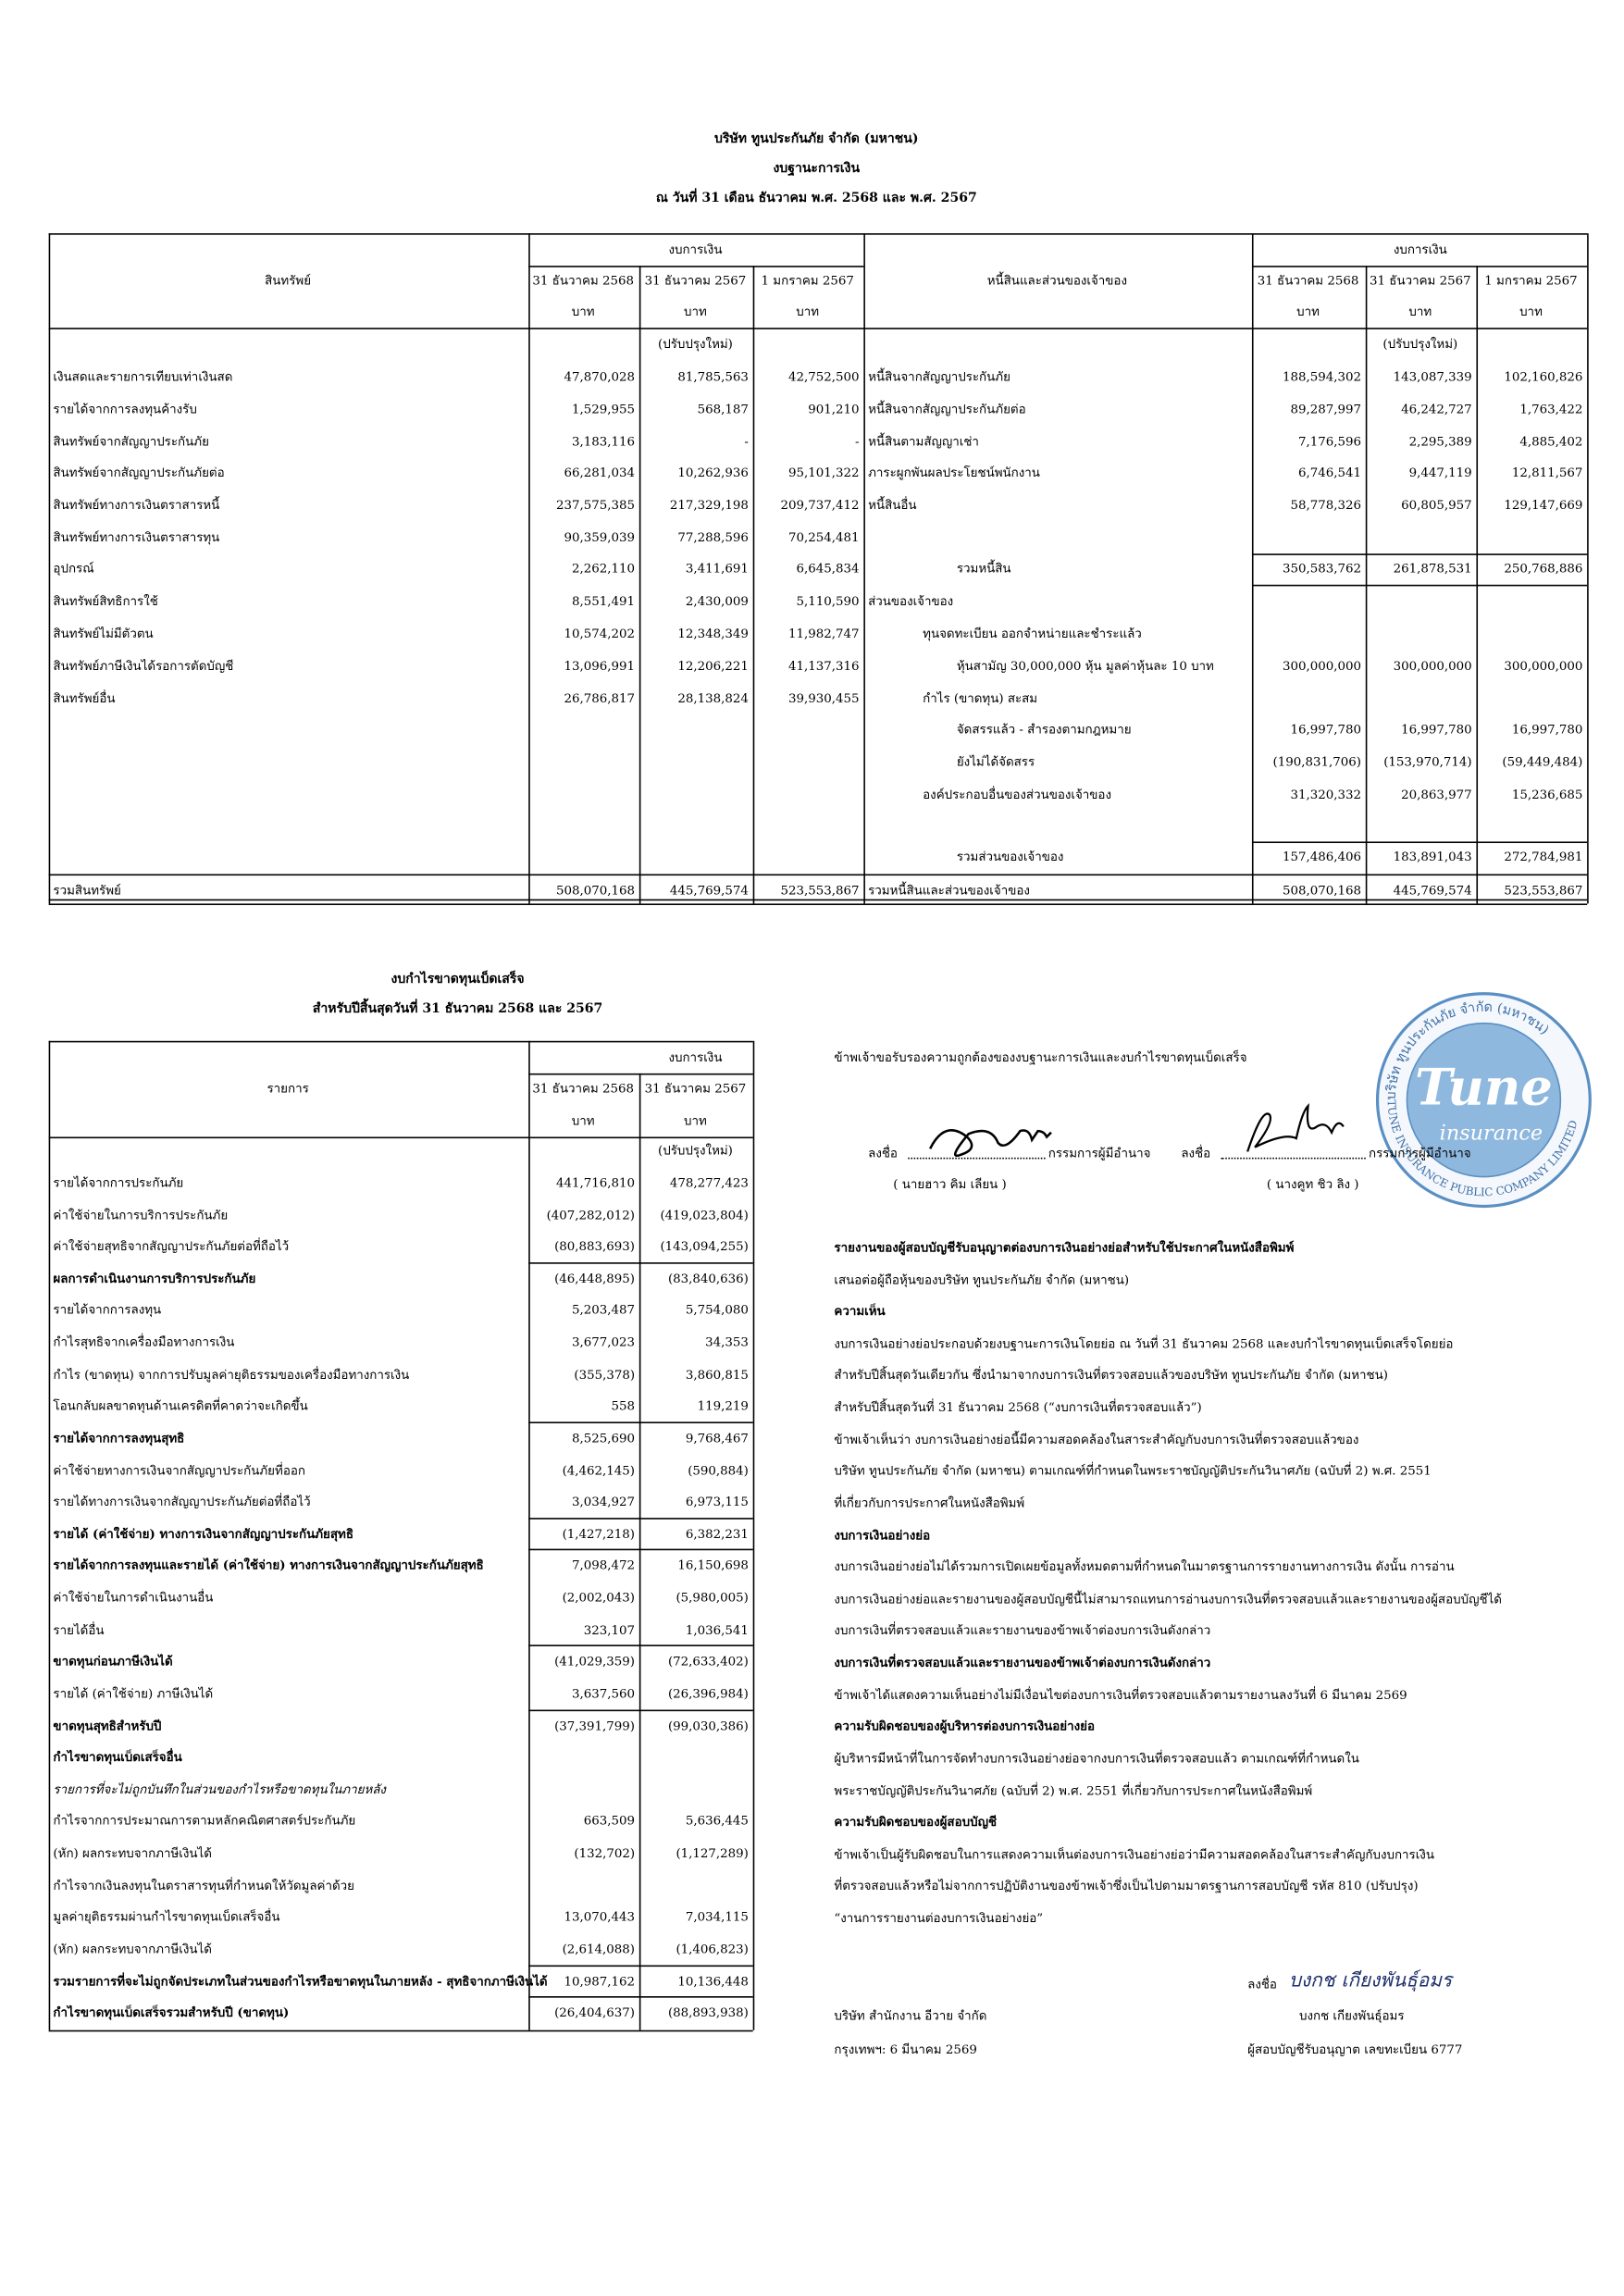 The height and width of the screenshot is (2296, 1624). I want to click on cell-value: 3,183,116, so click(604, 441).